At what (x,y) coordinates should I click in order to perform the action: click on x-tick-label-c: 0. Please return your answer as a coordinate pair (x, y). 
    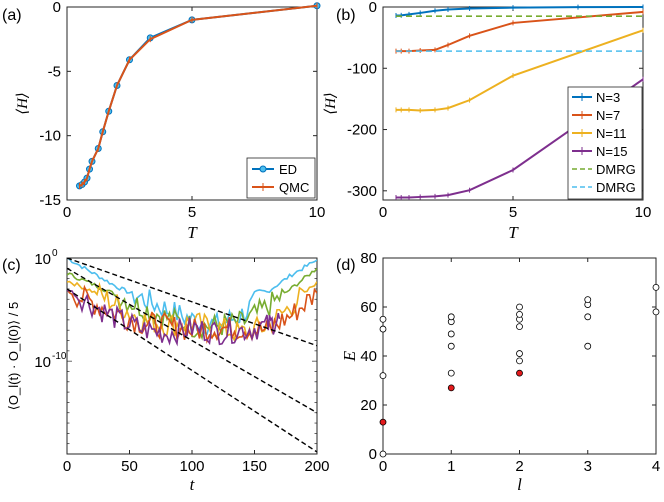
    Looking at the image, I should click on (67, 466).